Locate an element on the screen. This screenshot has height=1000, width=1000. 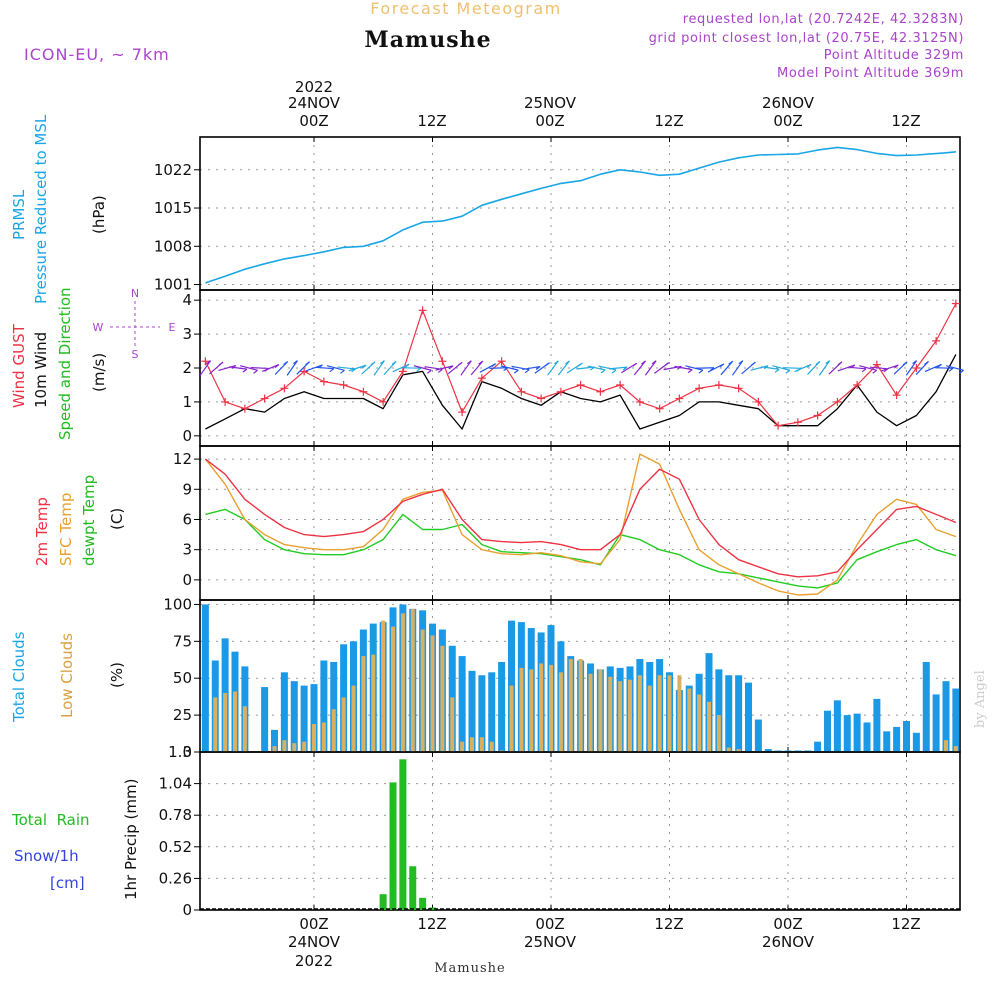
y-tick-label: 75 is located at coordinates (182, 641).